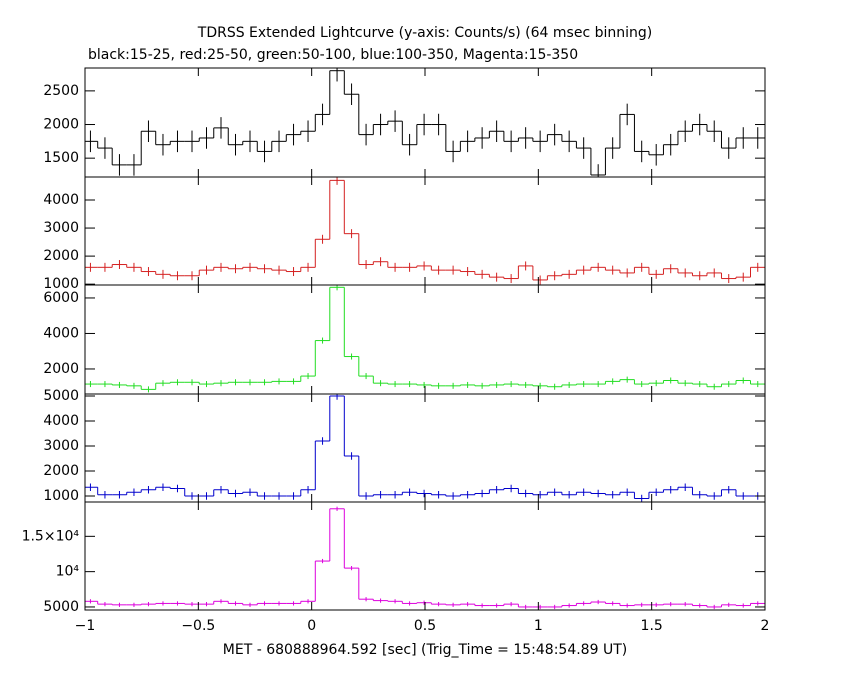 The image size is (850, 680). Describe the element at coordinates (198, 626) in the screenshot. I see `x-tick-label: −0.5` at that location.